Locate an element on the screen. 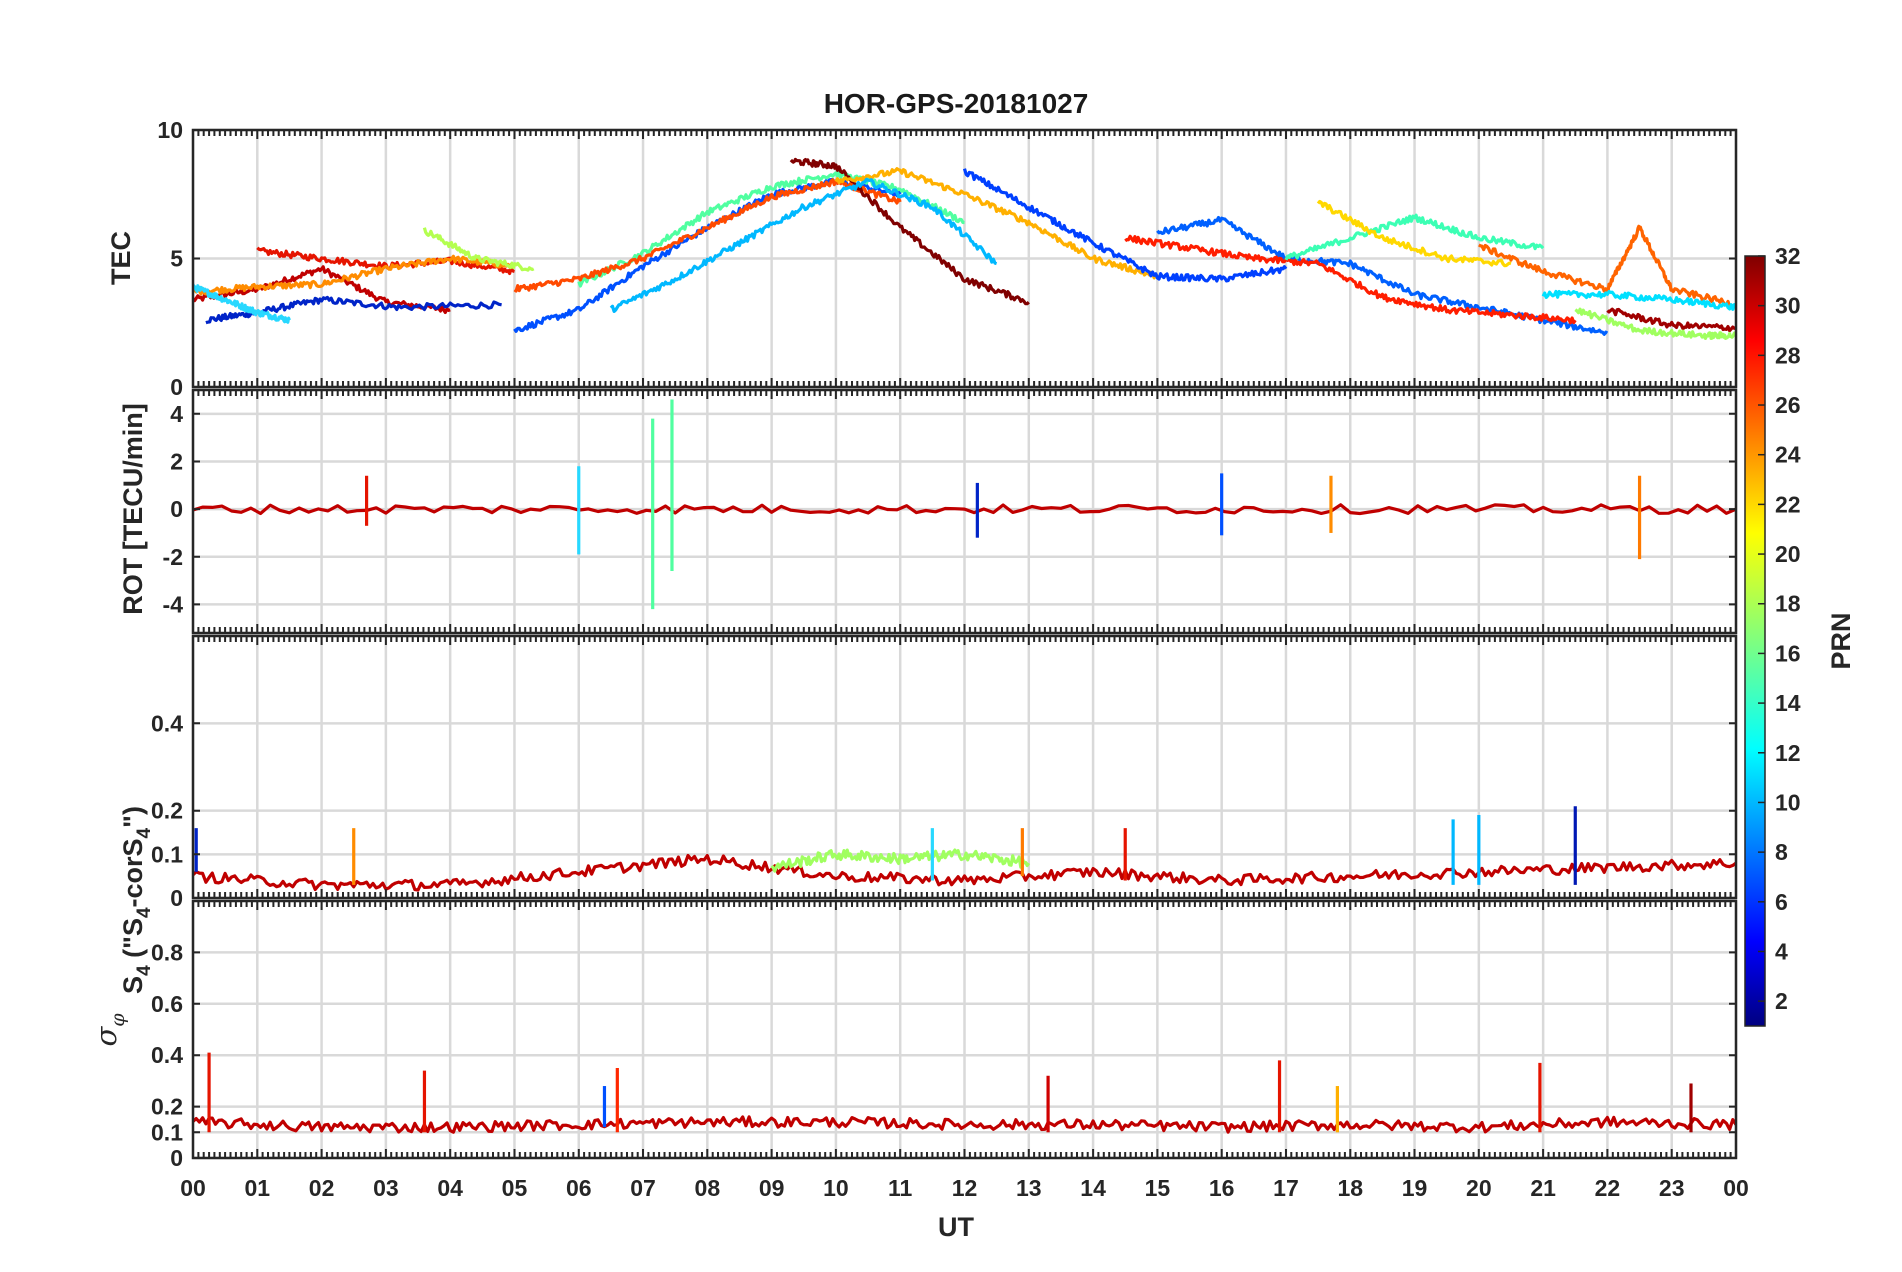 This screenshot has height=1272, width=1902. sigma-phi-y-axis-label: σφ is located at coordinates (109, 1030).